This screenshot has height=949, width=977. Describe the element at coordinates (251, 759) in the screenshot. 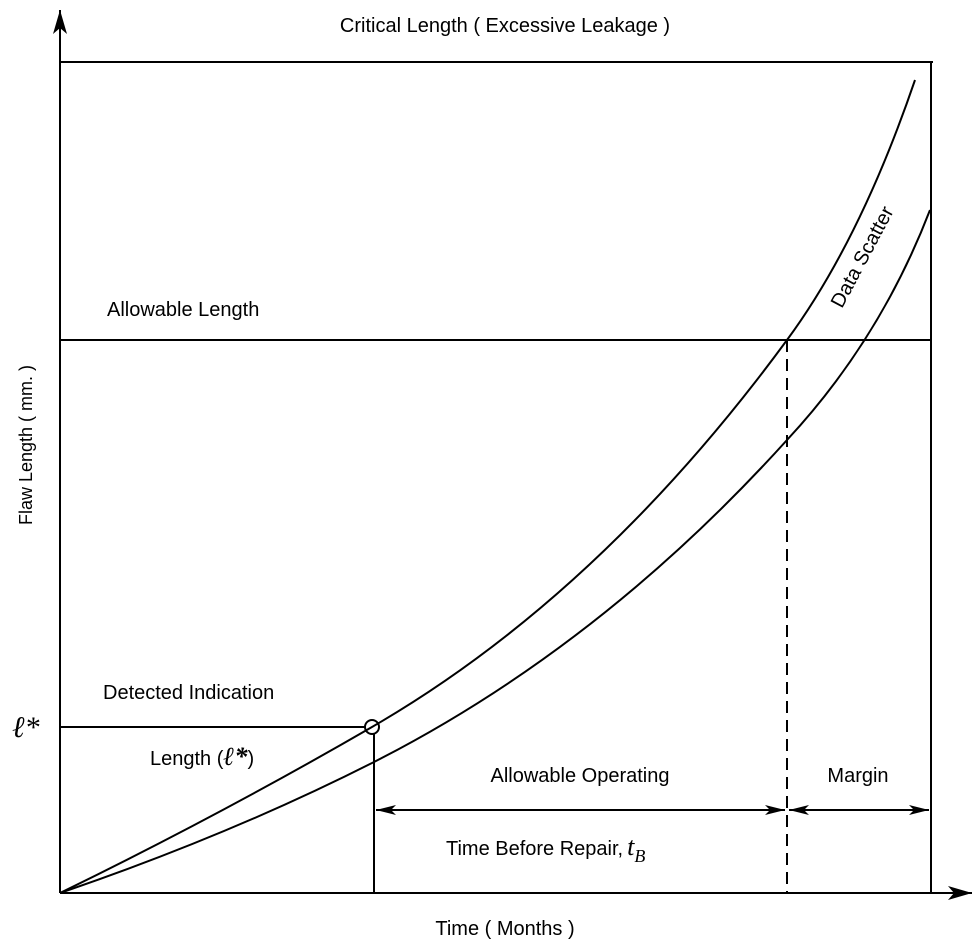

I see `length-close: )` at that location.